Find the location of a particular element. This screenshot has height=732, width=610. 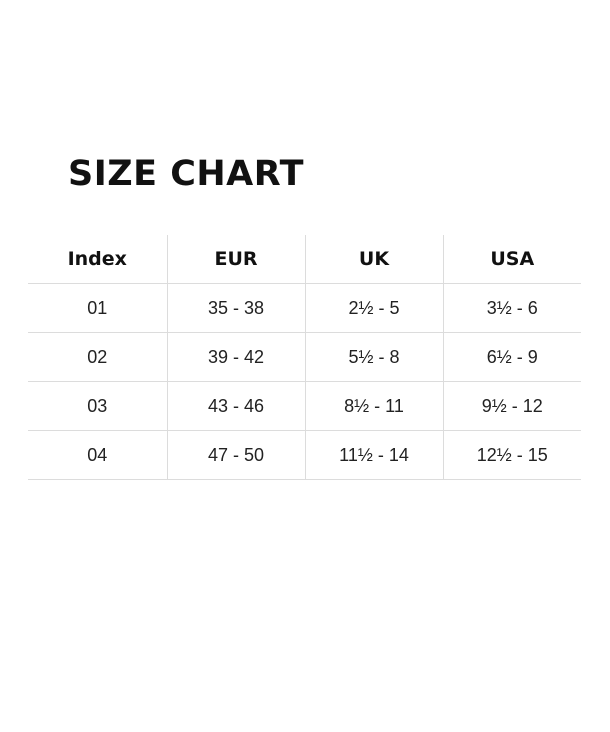

cell-index: 04 is located at coordinates (98, 455).